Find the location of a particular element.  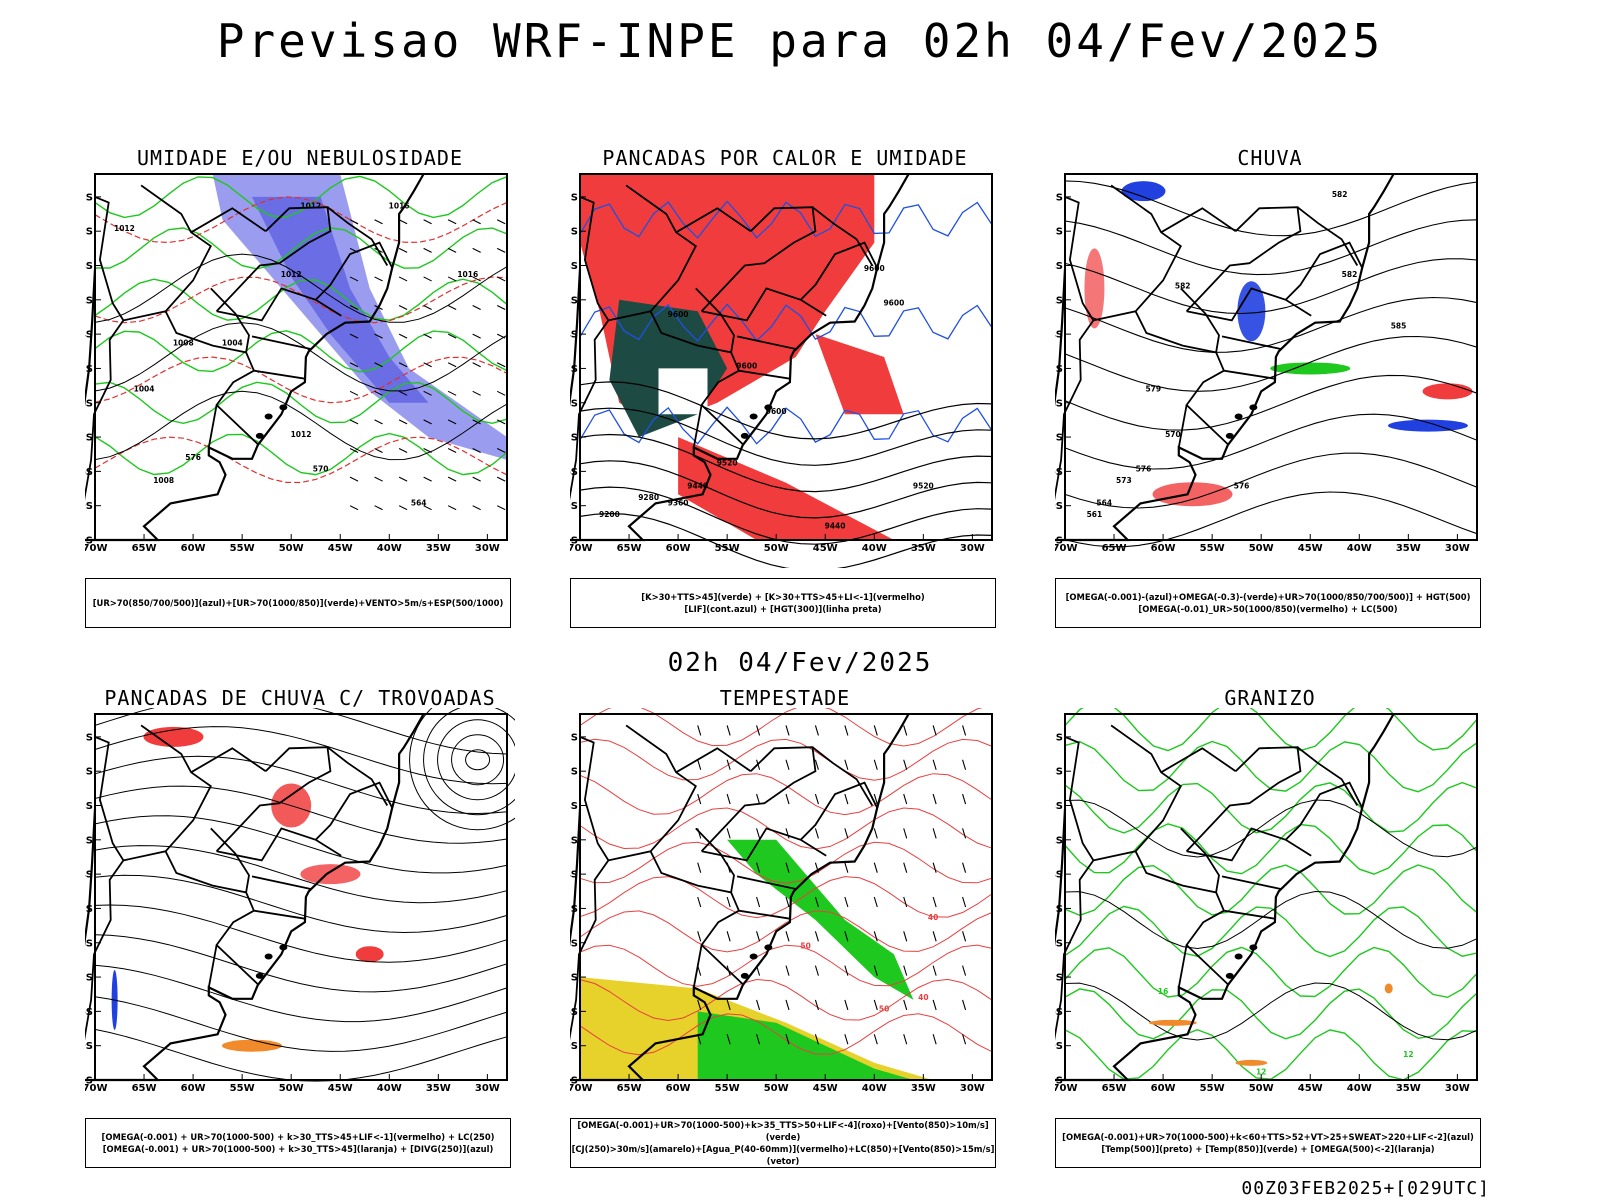

plot-area is located at coordinates (1271, 357).